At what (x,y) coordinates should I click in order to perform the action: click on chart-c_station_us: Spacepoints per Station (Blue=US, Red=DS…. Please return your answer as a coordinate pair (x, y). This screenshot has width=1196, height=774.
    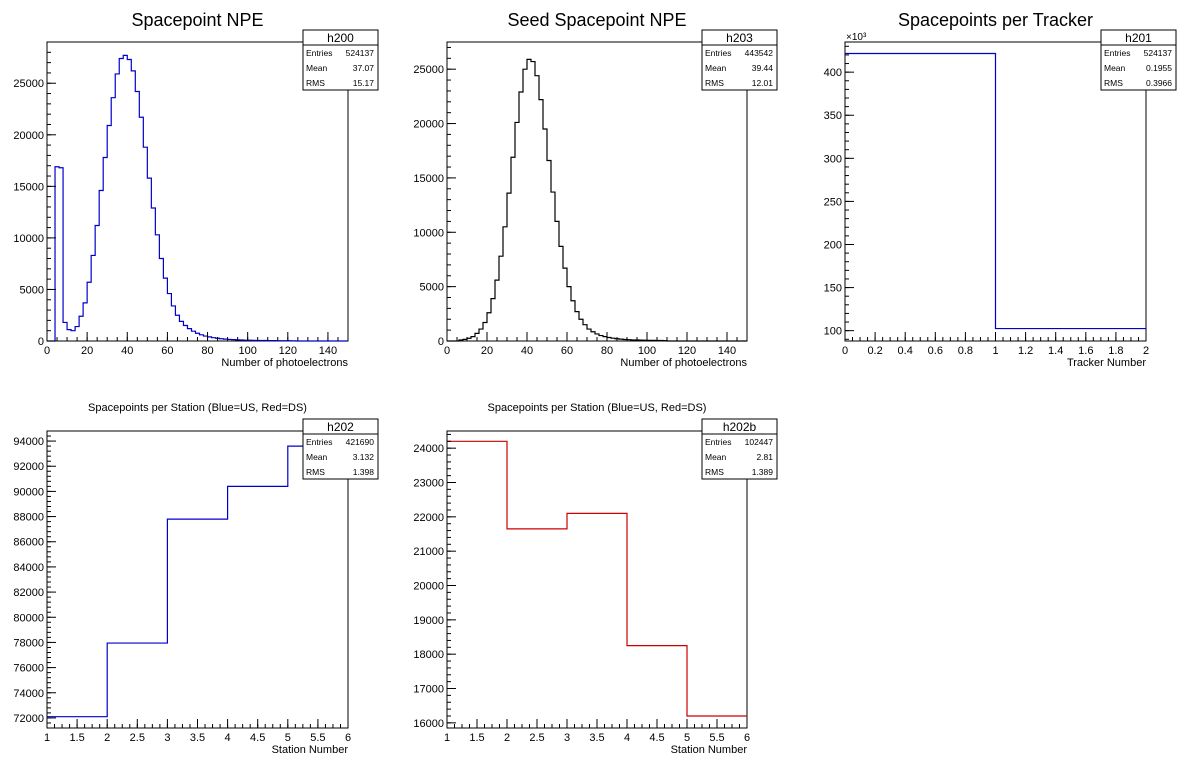
    Looking at the image, I should click on (196, 579).